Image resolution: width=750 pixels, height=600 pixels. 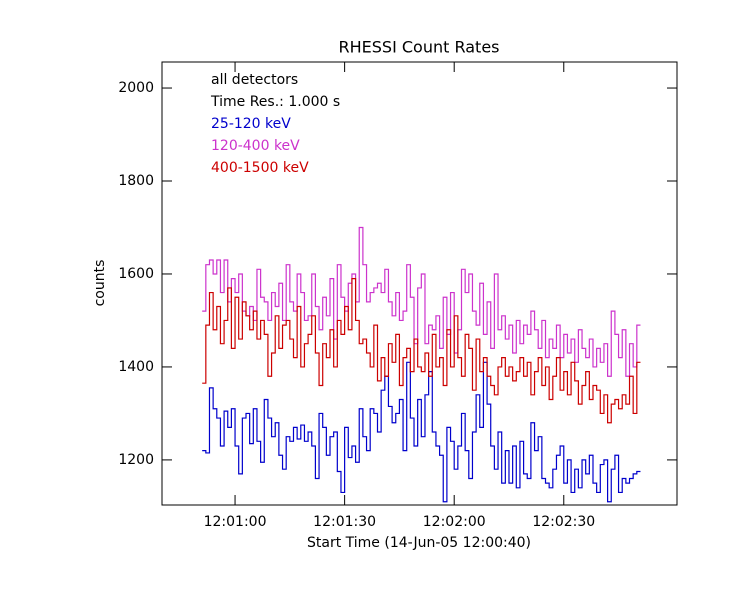 I want to click on x-tick-label: 12:01:30, so click(x=344, y=522).